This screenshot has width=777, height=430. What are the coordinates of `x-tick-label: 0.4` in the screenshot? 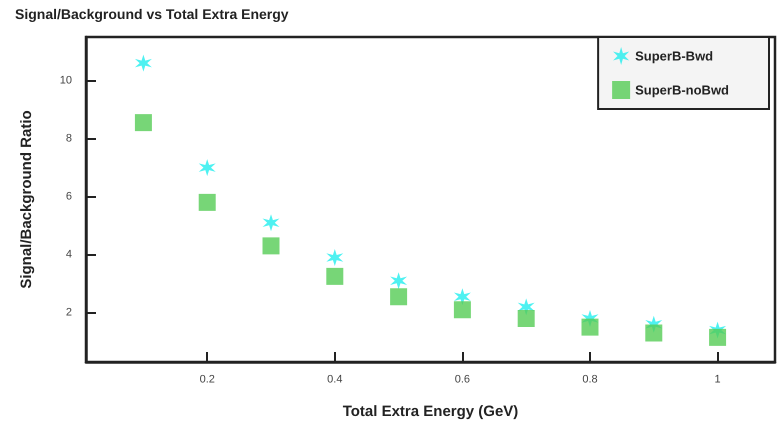 It's located at (334, 380).